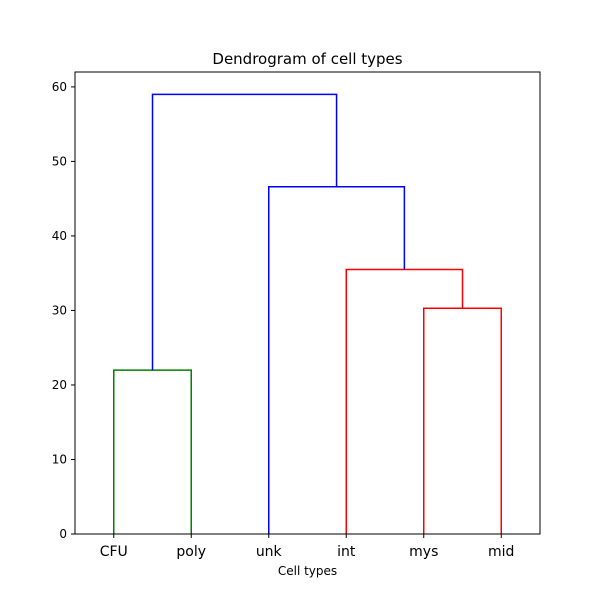 The image size is (600, 600). Describe the element at coordinates (59, 385) in the screenshot. I see `y-tick-label: 20` at that location.